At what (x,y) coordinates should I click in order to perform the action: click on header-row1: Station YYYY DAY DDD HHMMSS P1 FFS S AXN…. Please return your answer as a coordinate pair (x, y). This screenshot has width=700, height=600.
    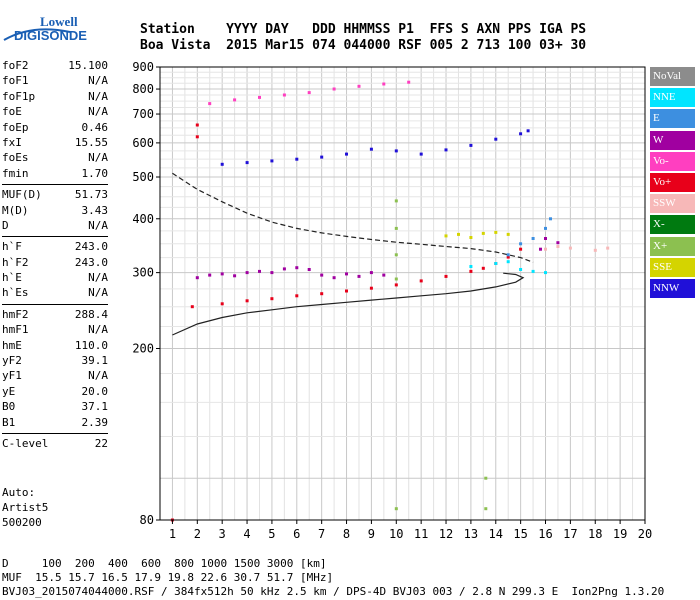
    Looking at the image, I should click on (363, 29).